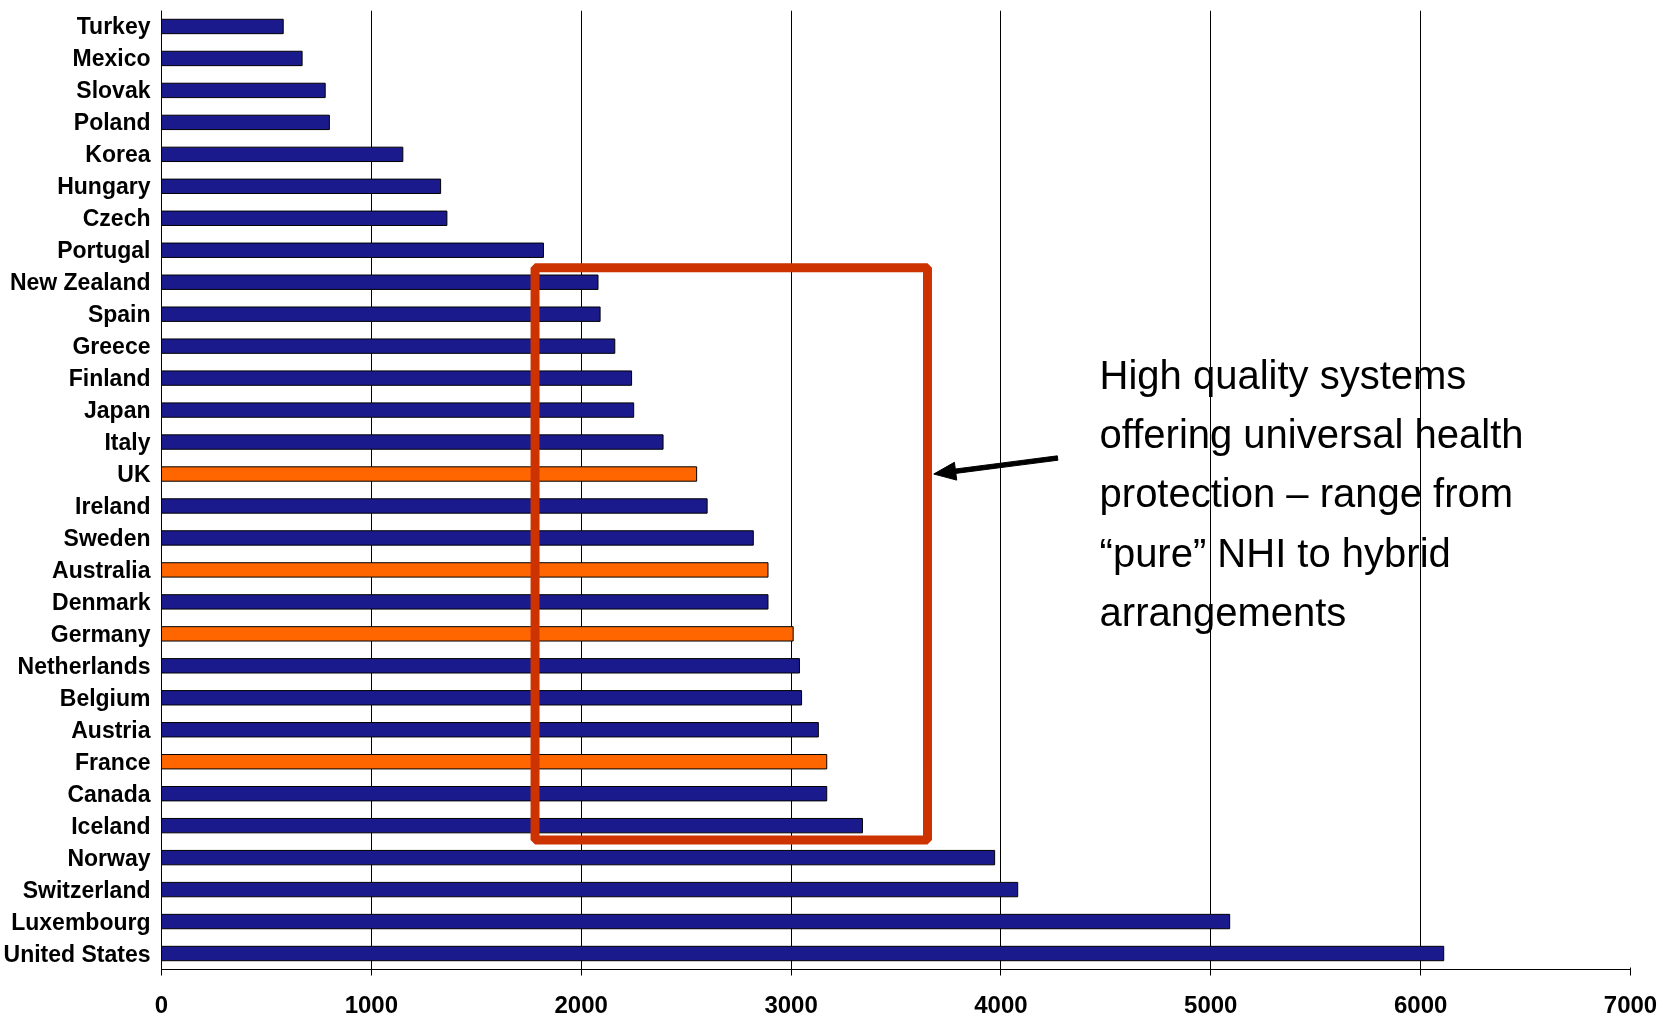 This screenshot has width=1679, height=1024. Describe the element at coordinates (104, 250) in the screenshot. I see `y-tick-label: Portugal` at that location.